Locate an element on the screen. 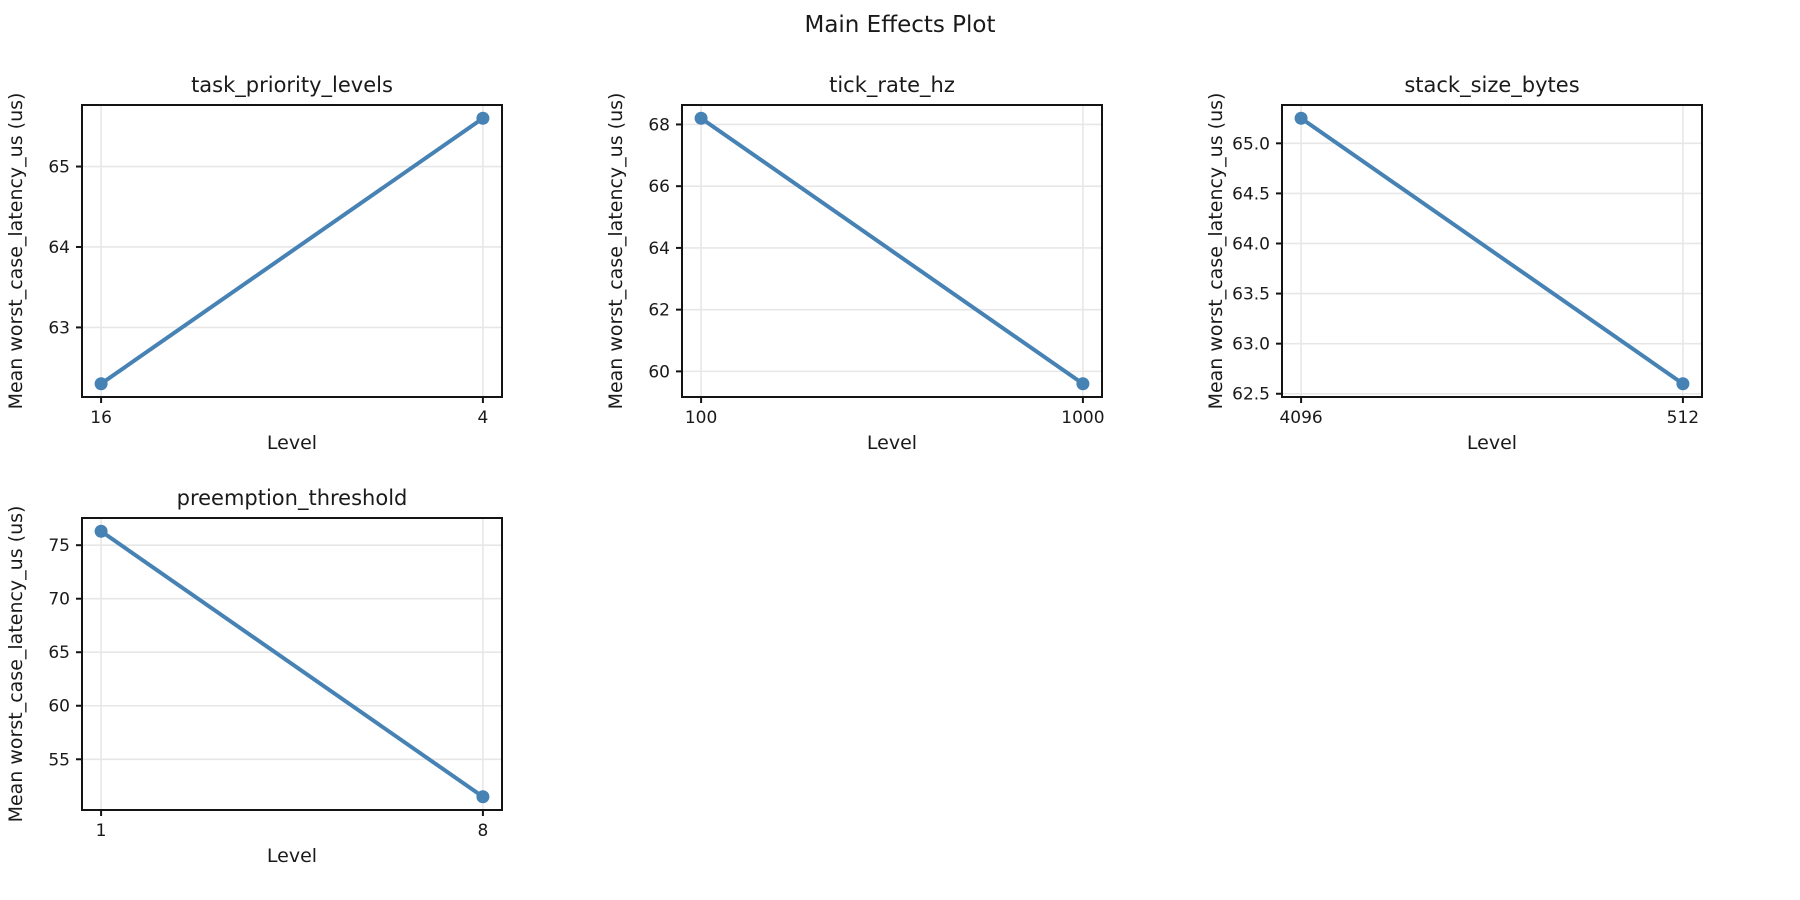 Image resolution: width=1800 pixels, height=900 pixels. x-tick-label: 512 is located at coordinates (1683, 418).